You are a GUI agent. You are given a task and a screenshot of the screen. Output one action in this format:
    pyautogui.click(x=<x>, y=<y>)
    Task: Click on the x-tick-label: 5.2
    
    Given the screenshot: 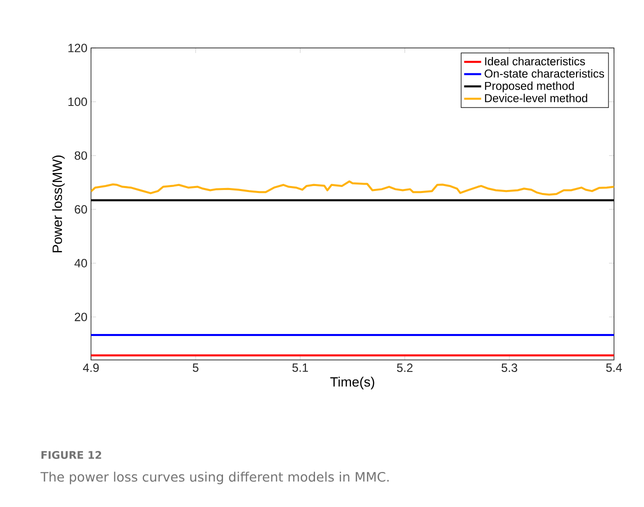 What is the action you would take?
    pyautogui.click(x=404, y=368)
    